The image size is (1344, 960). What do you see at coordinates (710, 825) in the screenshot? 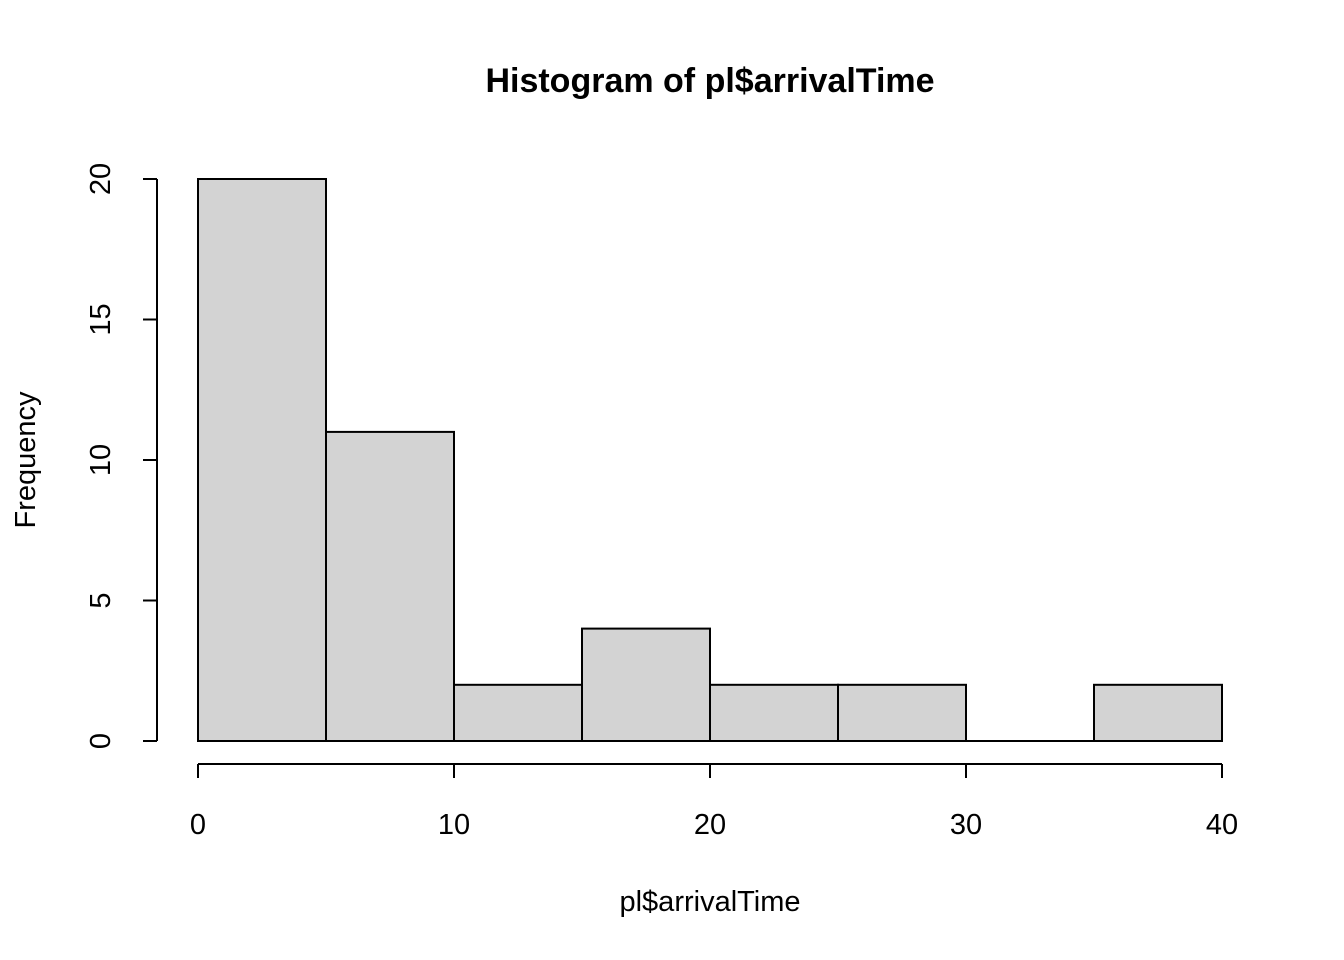
I see `x-tick-label: 20` at bounding box center [710, 825].